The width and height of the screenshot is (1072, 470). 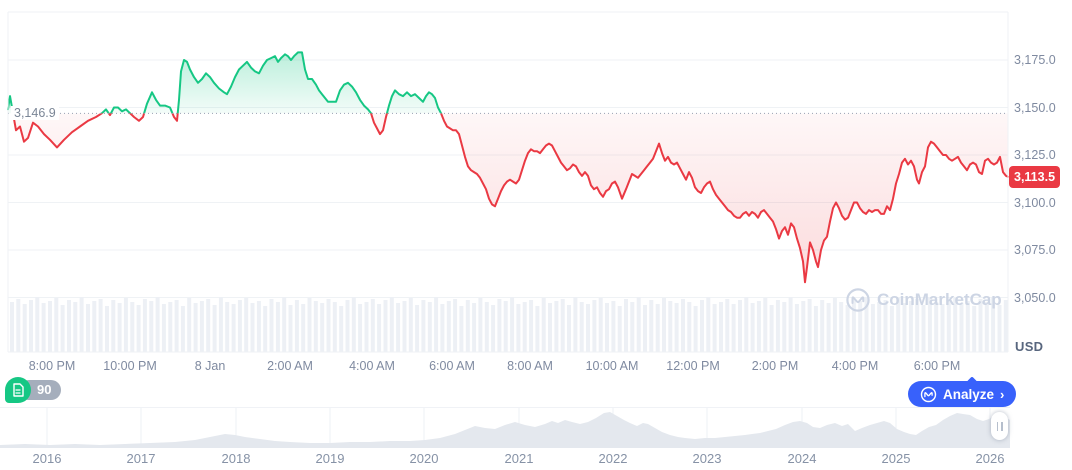 What do you see at coordinates (47, 458) in the screenshot?
I see `minimap-year-label: 2016` at bounding box center [47, 458].